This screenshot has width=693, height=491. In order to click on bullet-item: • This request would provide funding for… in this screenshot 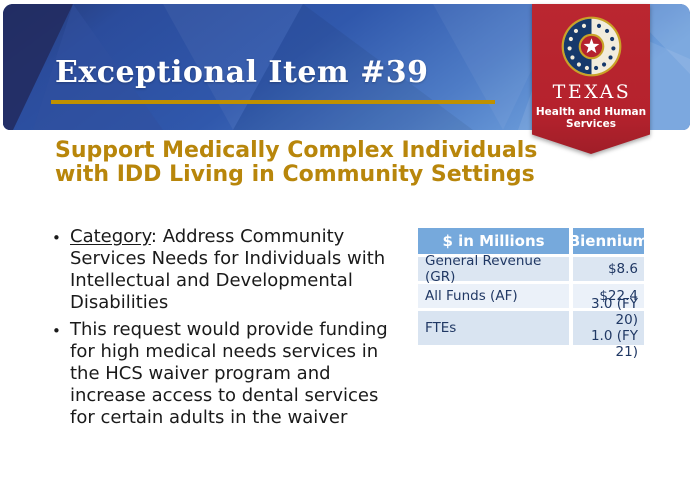, I will do `click(236, 374)`.